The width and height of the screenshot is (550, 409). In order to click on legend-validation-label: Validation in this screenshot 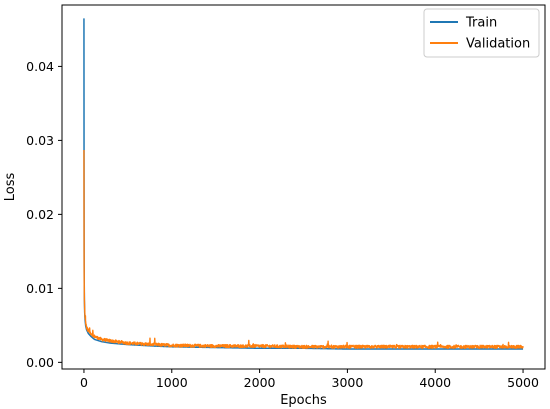, I will do `click(498, 44)`.